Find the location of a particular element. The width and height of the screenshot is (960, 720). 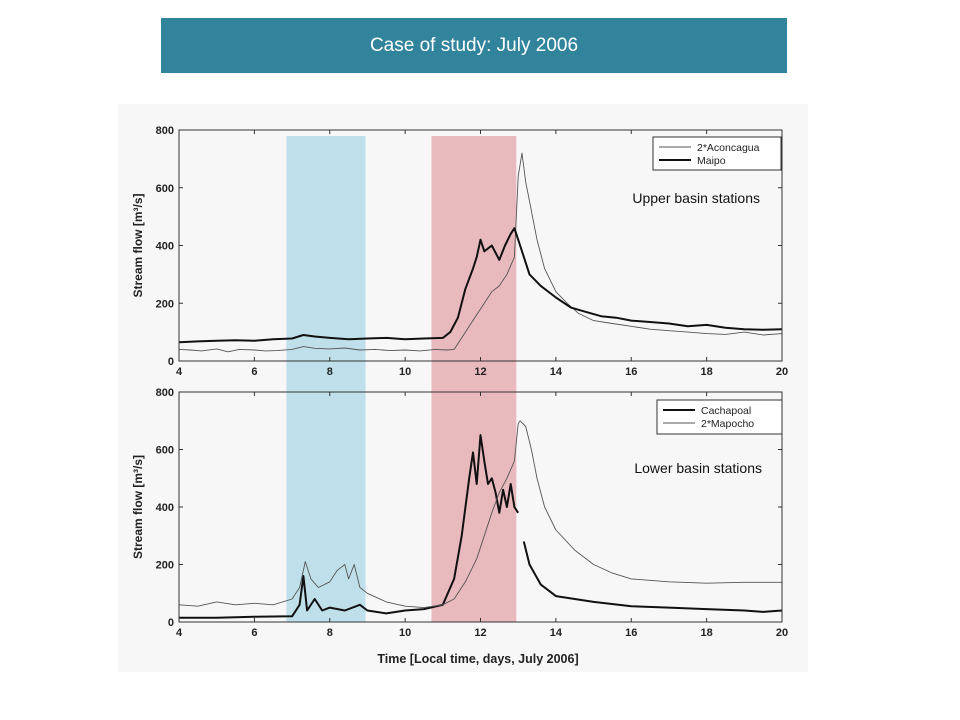

slide-title: Case of study: July 2006 is located at coordinates (474, 45).